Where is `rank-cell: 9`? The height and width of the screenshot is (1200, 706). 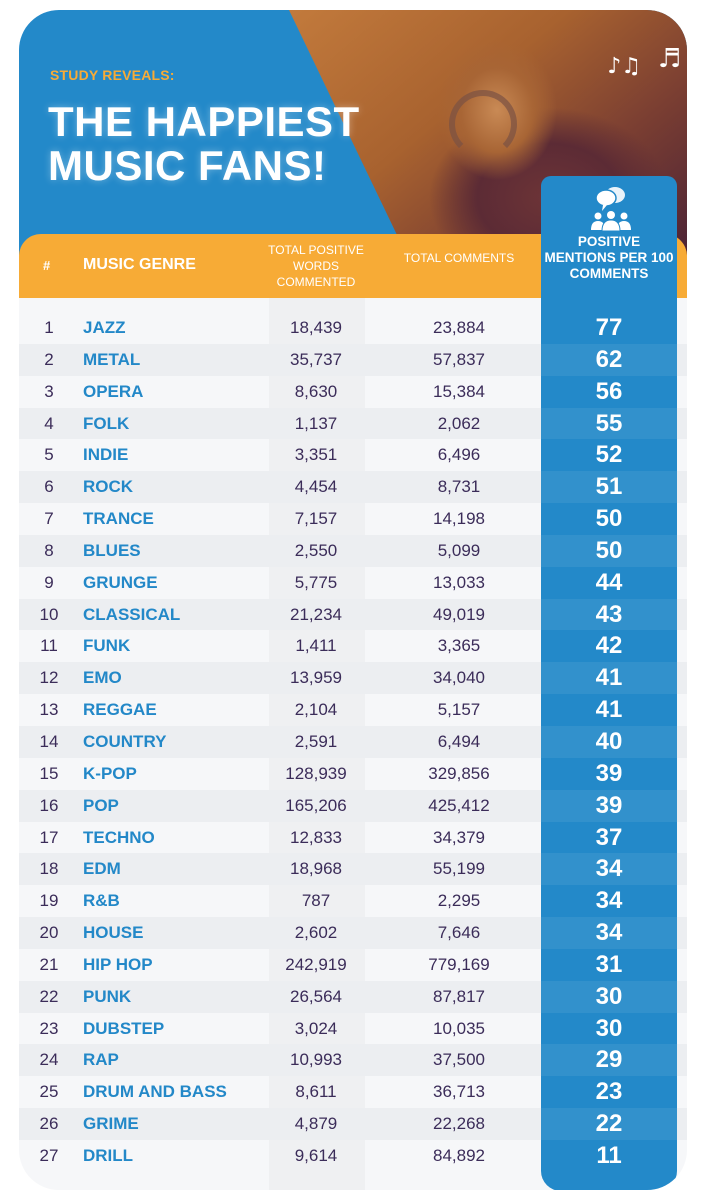
rank-cell: 9 is located at coordinates (49, 582).